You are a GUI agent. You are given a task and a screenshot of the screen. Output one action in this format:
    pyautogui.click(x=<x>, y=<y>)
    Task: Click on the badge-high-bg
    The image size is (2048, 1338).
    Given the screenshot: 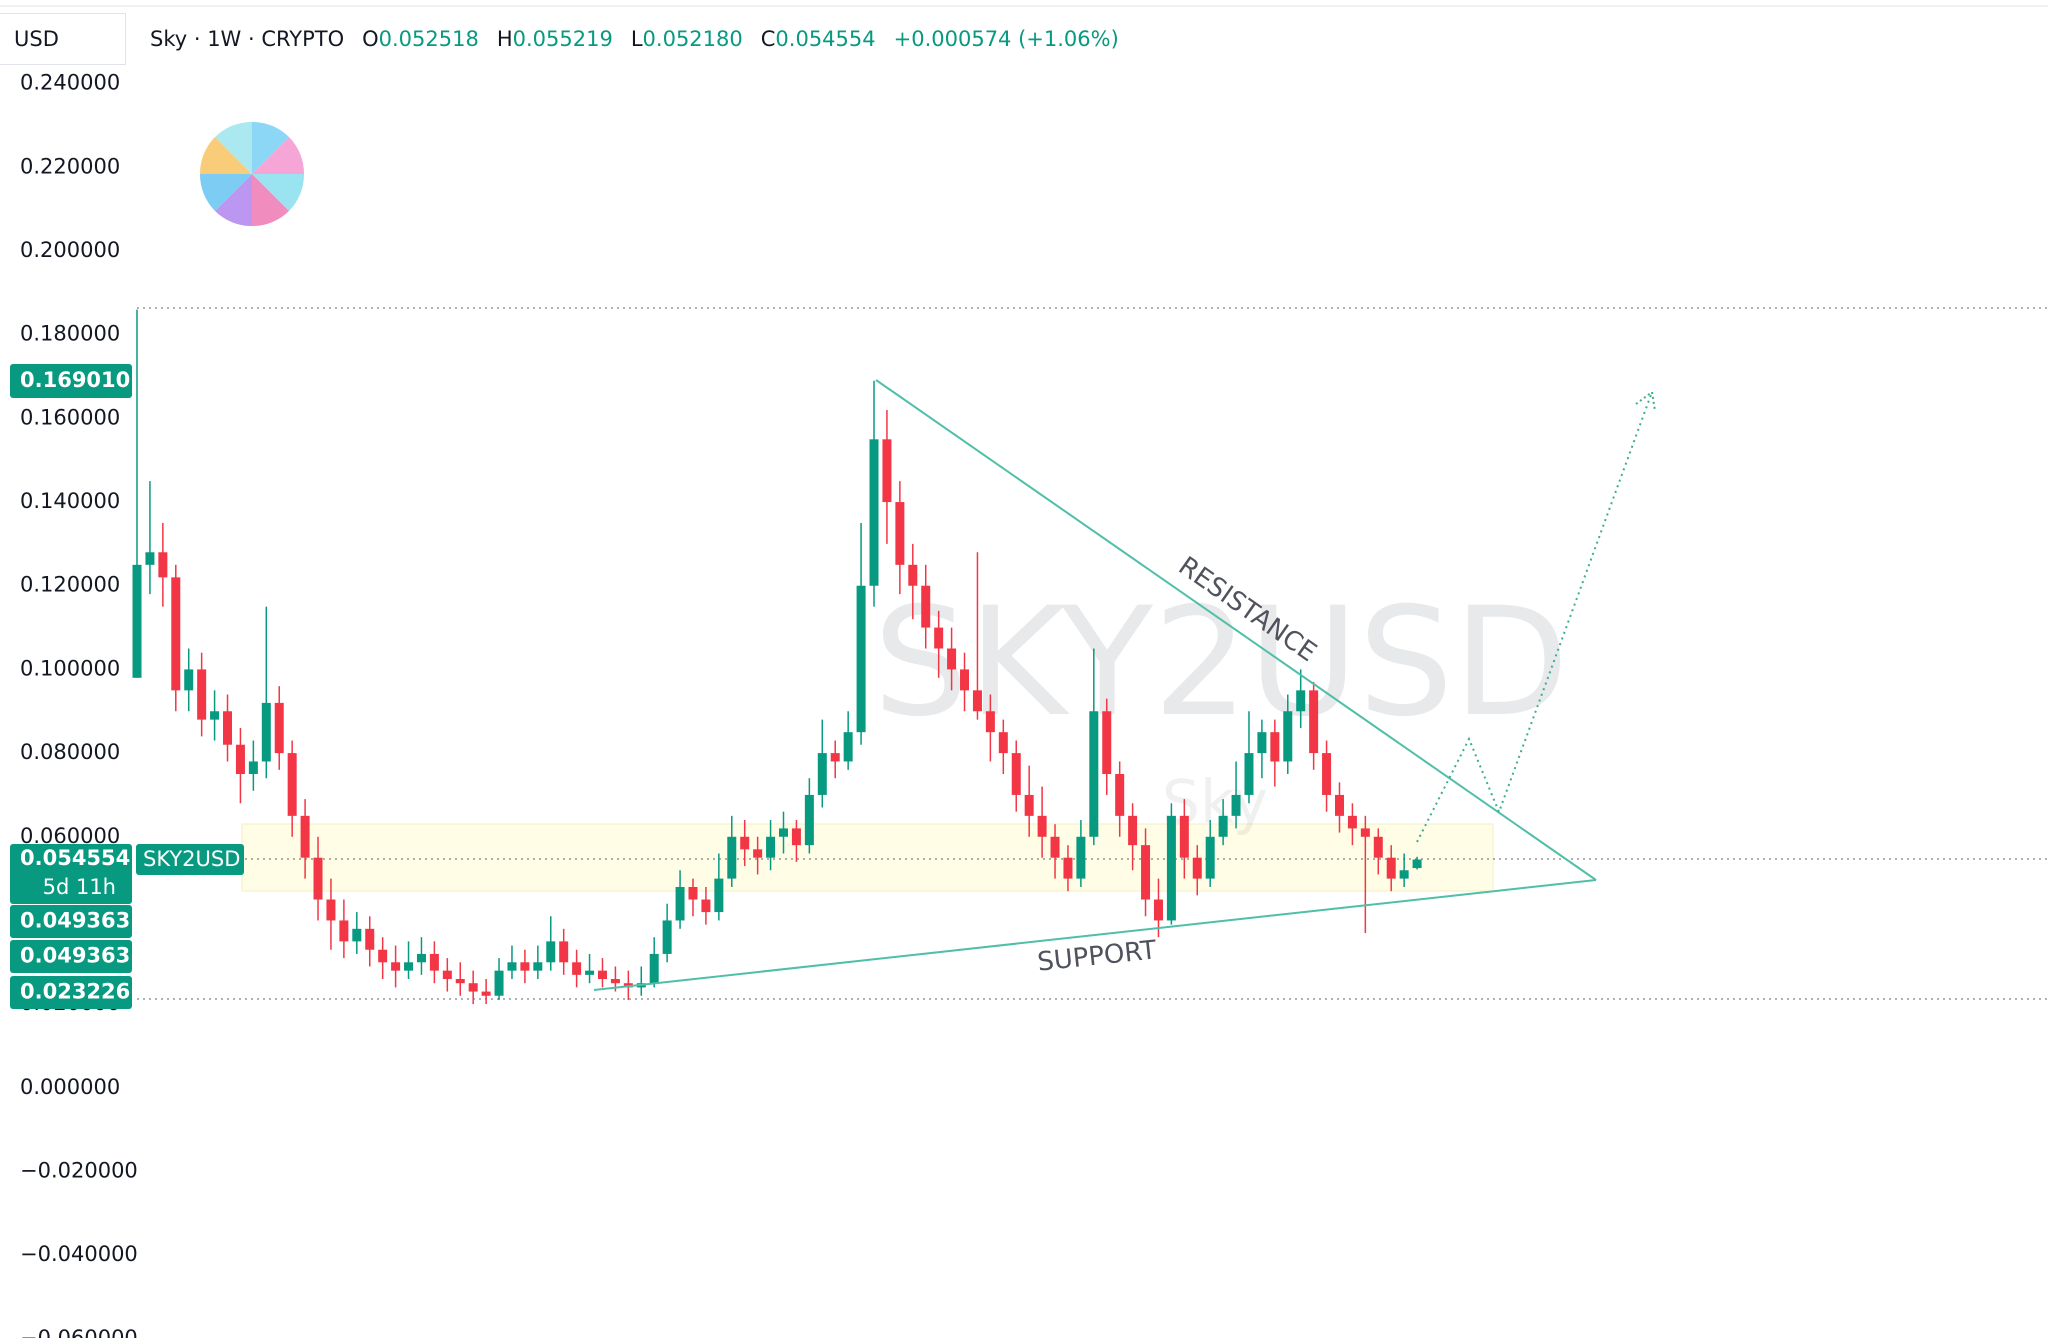 What is the action you would take?
    pyautogui.click(x=71, y=381)
    